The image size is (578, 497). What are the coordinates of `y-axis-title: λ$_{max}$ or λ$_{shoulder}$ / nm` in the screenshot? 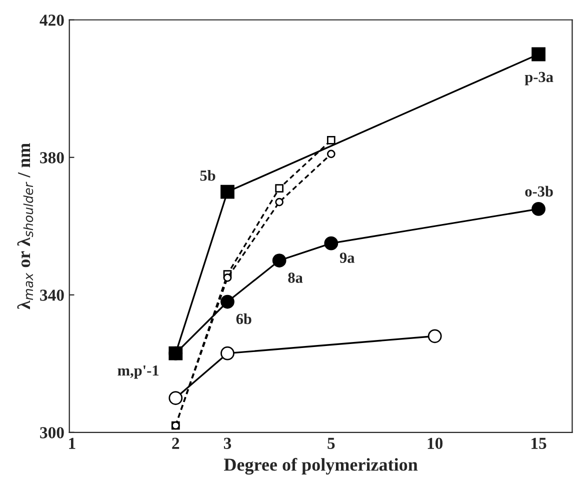 It's located at (25, 226).